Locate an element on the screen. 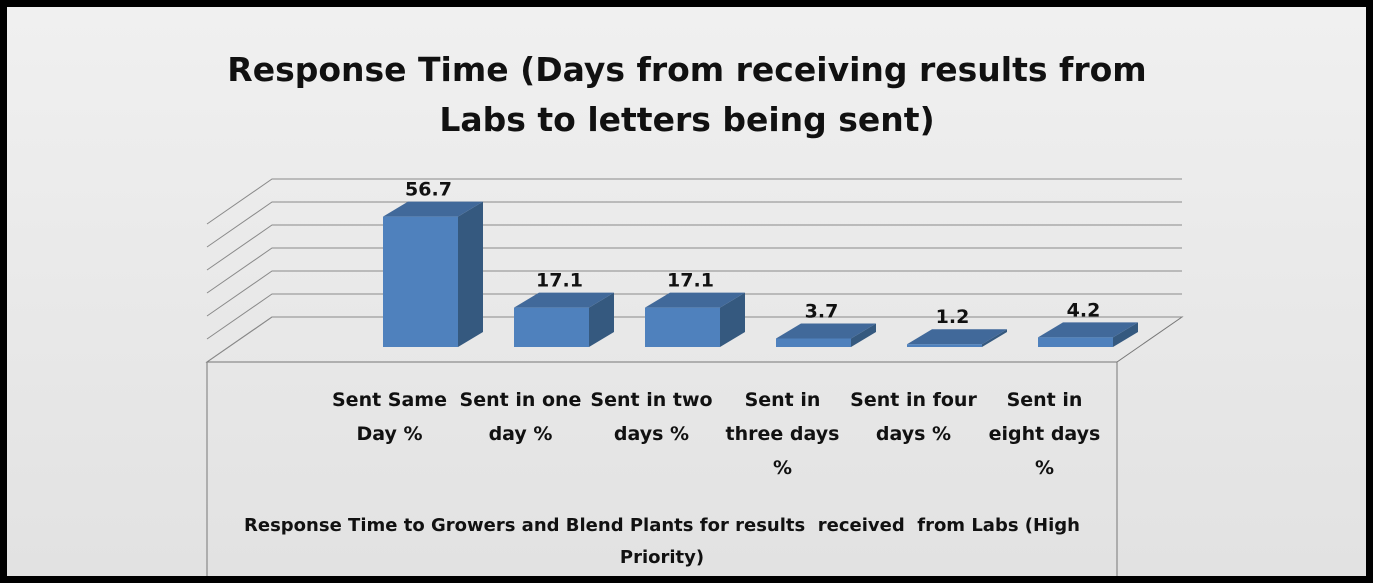 The width and height of the screenshot is (1373, 583). data-label: 1.2 is located at coordinates (953, 317).